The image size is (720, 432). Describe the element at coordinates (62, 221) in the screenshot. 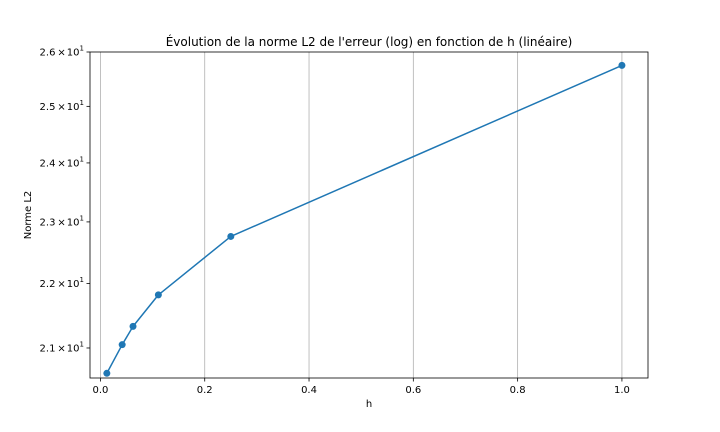

I see `y-tick-label: 2.3 × 10¹` at that location.